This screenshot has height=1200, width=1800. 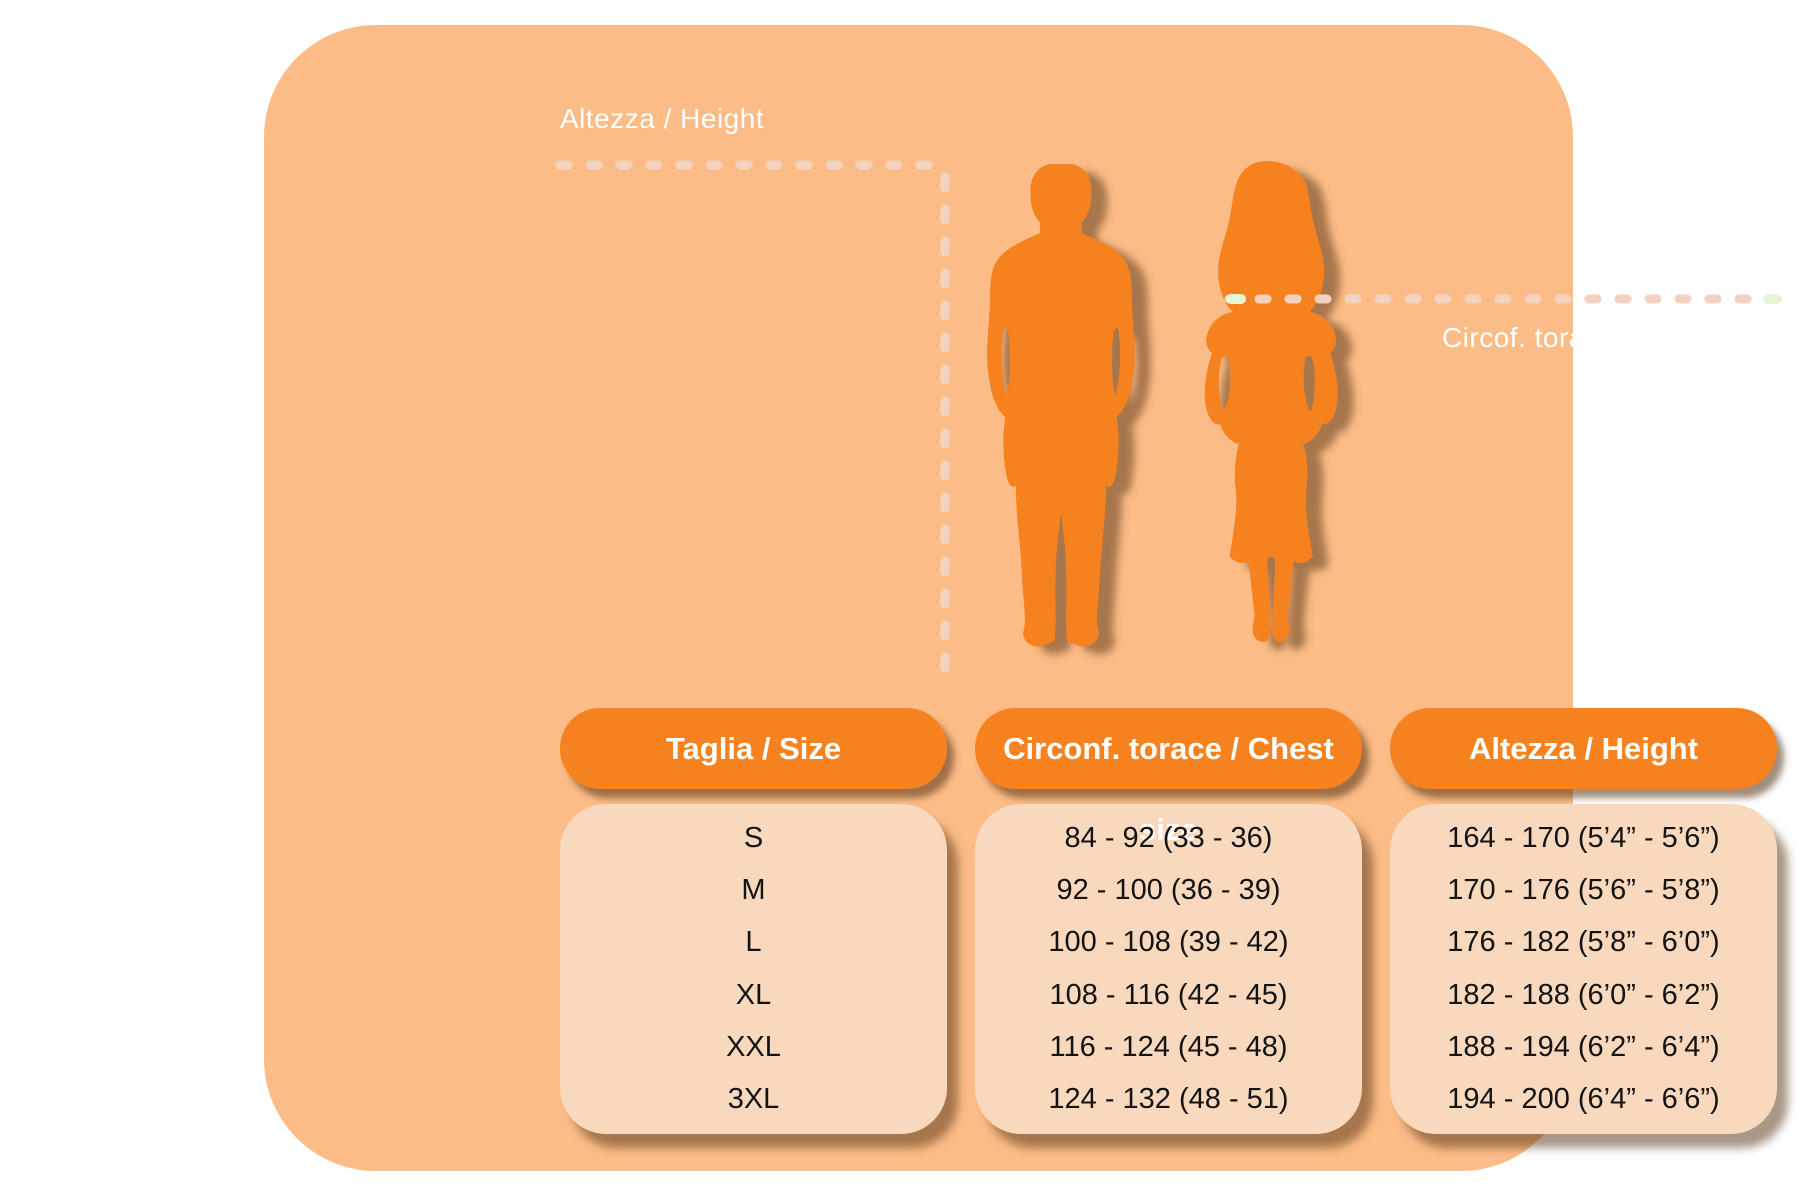 I want to click on table-cell: XL, so click(x=753, y=994).